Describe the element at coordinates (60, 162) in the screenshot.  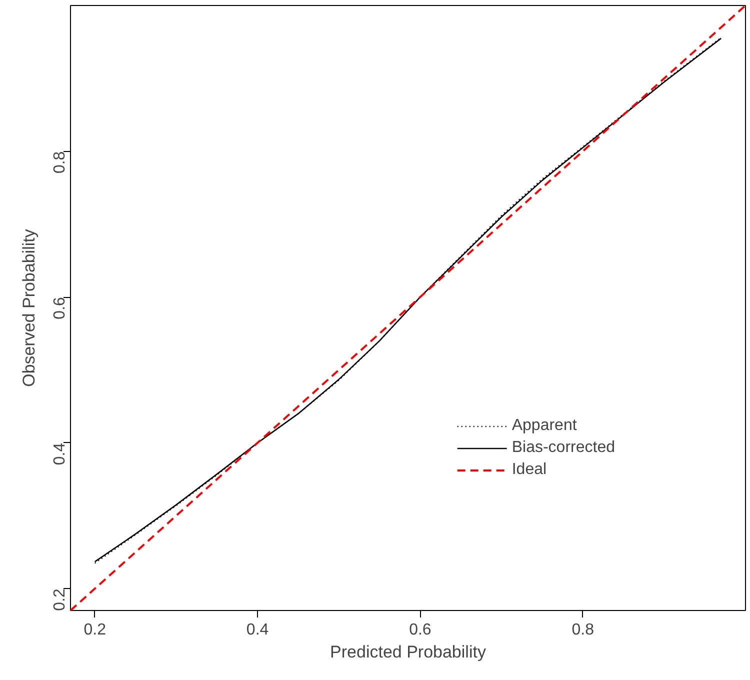
I see `y-tick-label: 0.8` at that location.